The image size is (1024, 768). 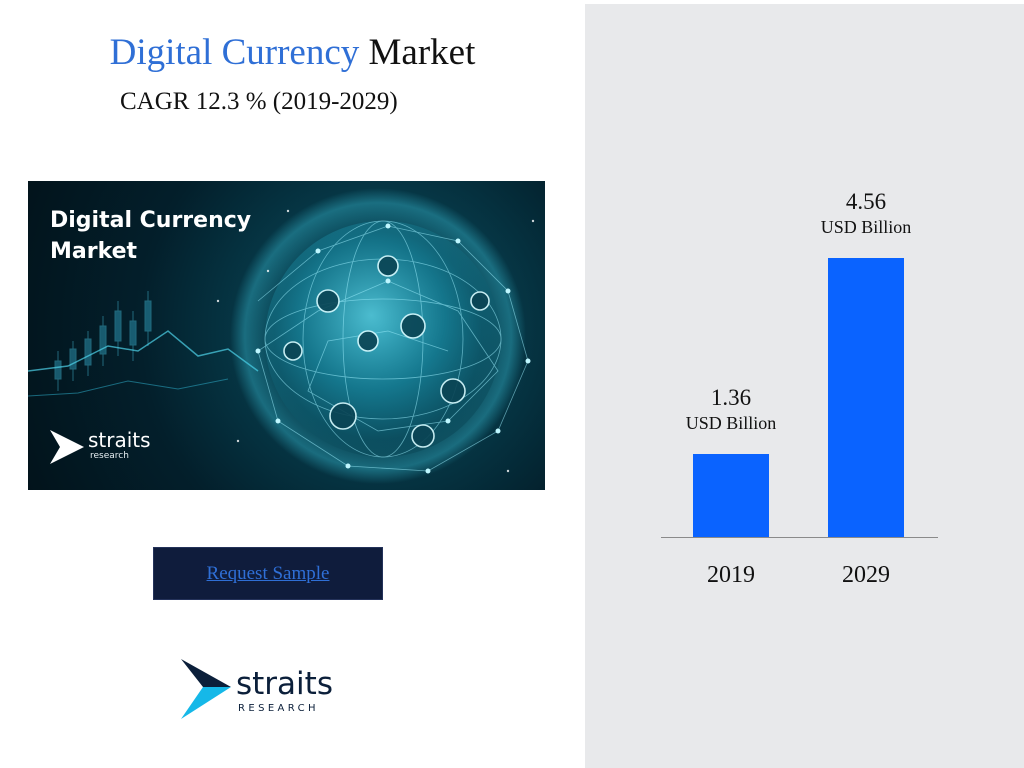 What do you see at coordinates (278, 708) in the screenshot?
I see `logo-subtitle: RESEARCH` at bounding box center [278, 708].